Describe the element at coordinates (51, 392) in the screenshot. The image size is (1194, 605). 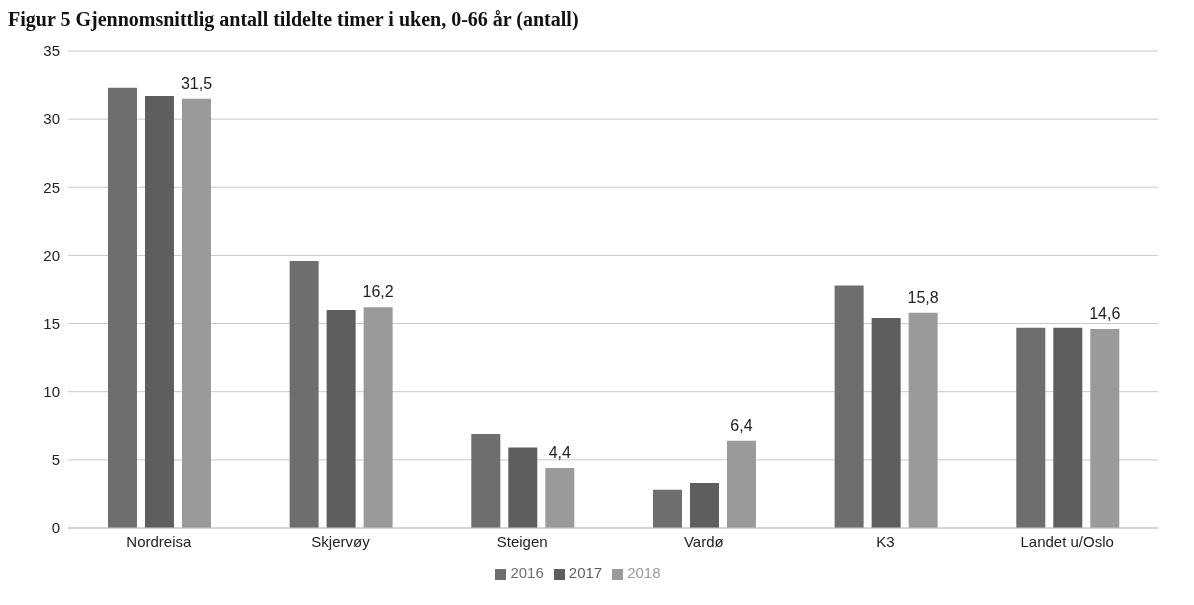
I see `y-tick-label: 10` at that location.